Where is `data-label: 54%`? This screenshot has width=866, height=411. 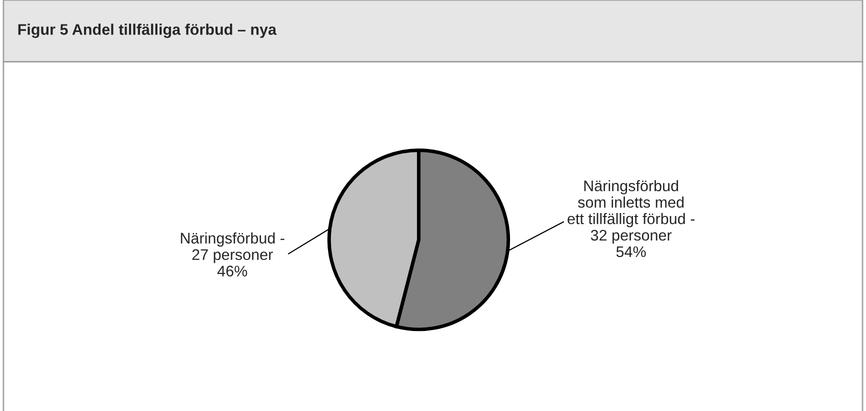 data-label: 54% is located at coordinates (631, 252).